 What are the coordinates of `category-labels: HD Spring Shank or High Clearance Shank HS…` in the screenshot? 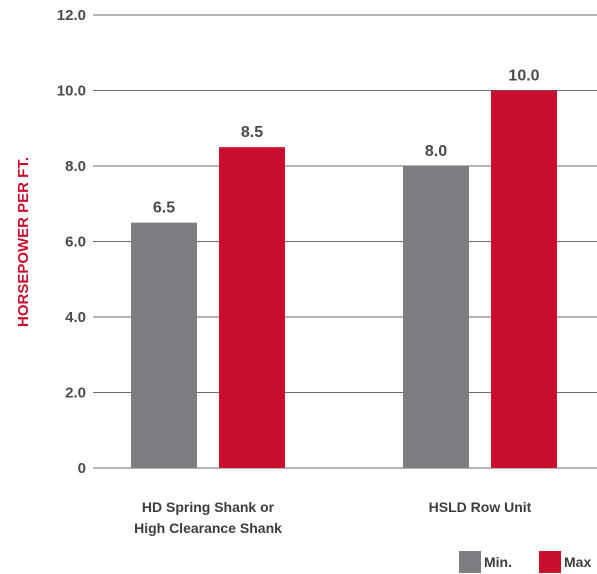 It's located at (333, 517).